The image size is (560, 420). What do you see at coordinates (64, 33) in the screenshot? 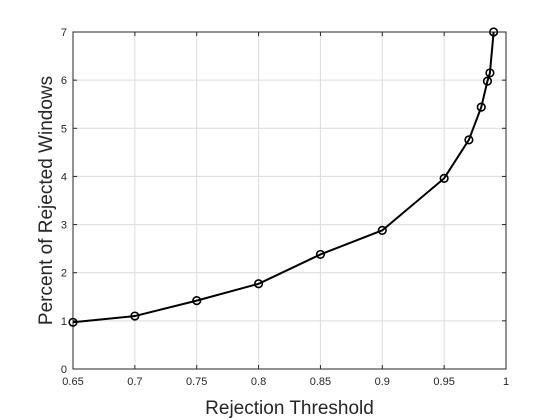
I see `y-tick-label: 7` at bounding box center [64, 33].